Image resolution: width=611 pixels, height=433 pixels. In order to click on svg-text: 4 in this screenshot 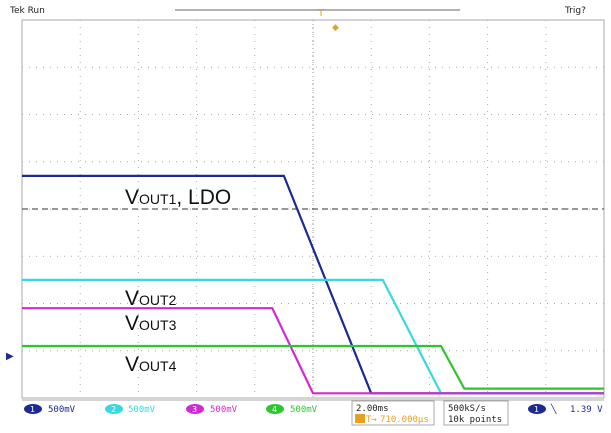, I will do `click(274, 409)`.